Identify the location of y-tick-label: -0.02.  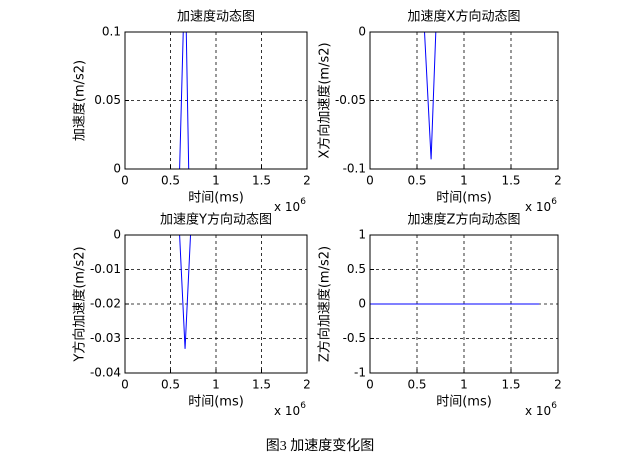
(105, 304).